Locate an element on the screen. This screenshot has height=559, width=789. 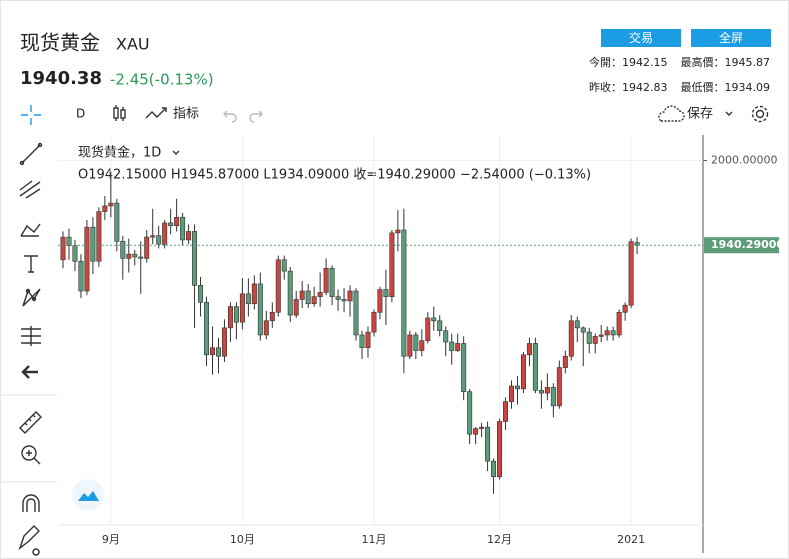
trade-button is located at coordinates (641, 38).